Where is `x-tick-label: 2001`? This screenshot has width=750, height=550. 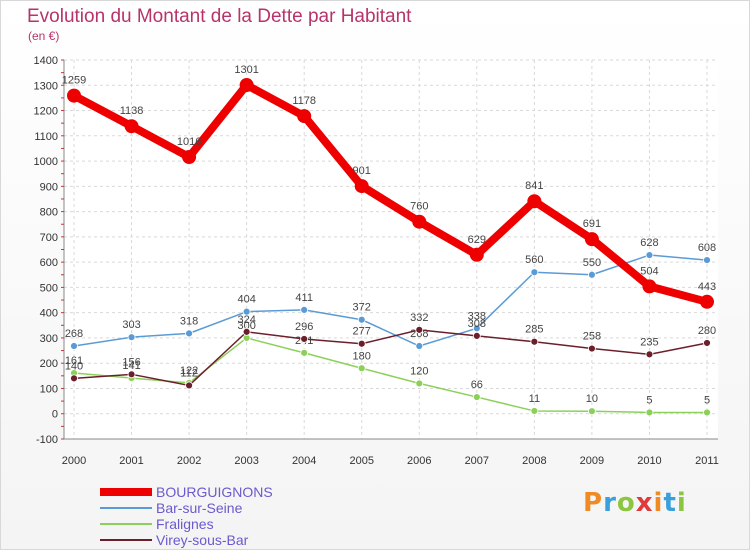
x-tick-label: 2001 is located at coordinates (131, 461).